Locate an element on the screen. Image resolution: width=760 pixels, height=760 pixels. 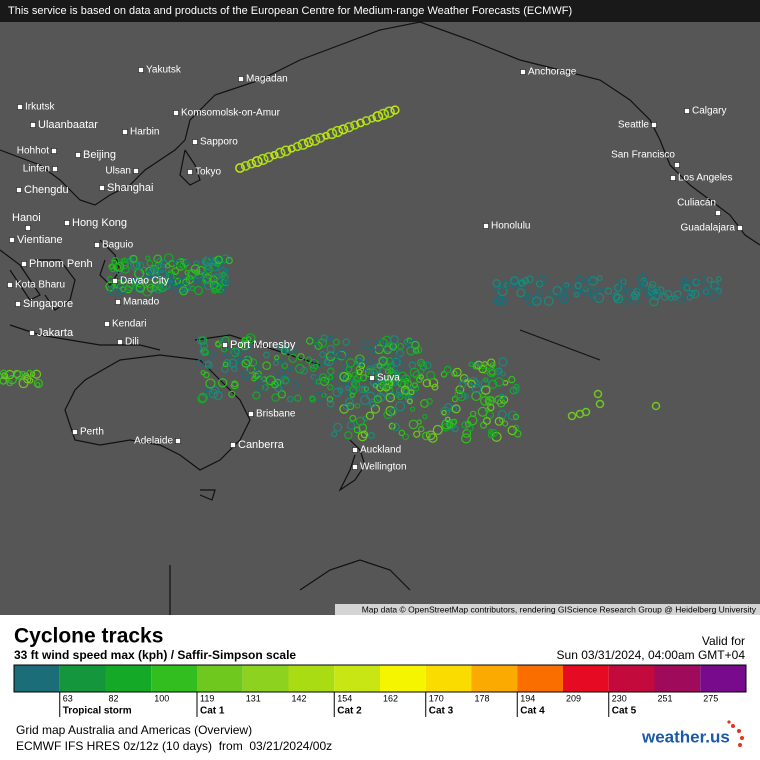
city-label: Ulaanbaatar is located at coordinates (68, 125).